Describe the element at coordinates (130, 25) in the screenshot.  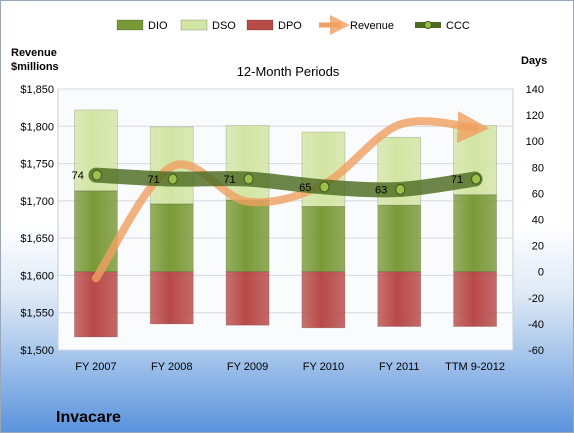
I see `legend-swatch-dio` at that location.